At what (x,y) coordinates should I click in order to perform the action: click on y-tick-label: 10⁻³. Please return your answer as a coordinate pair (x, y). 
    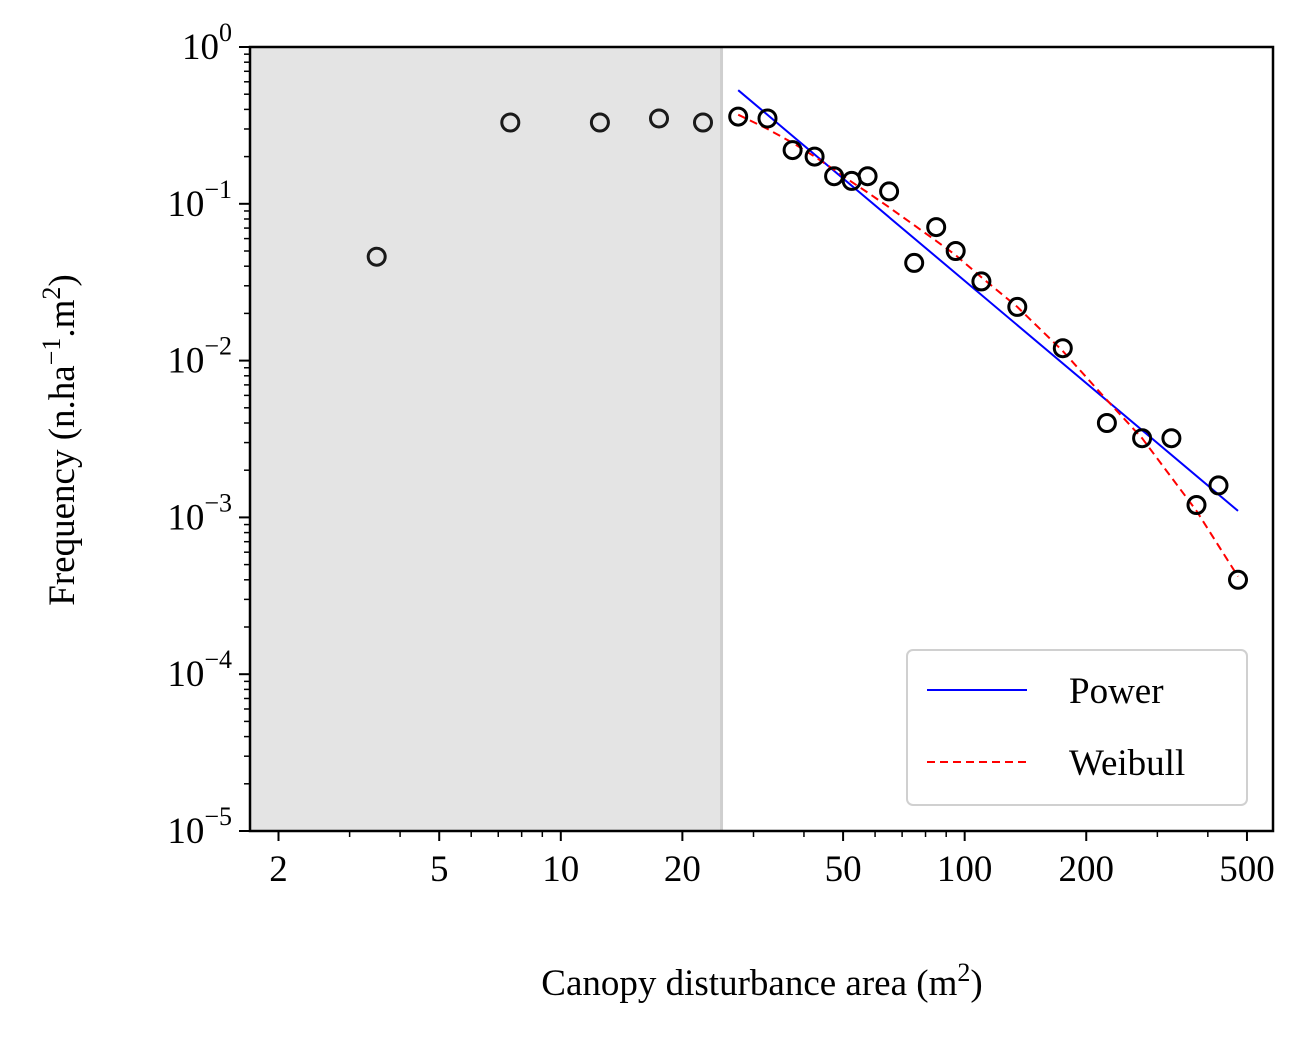
    Looking at the image, I should click on (199, 513).